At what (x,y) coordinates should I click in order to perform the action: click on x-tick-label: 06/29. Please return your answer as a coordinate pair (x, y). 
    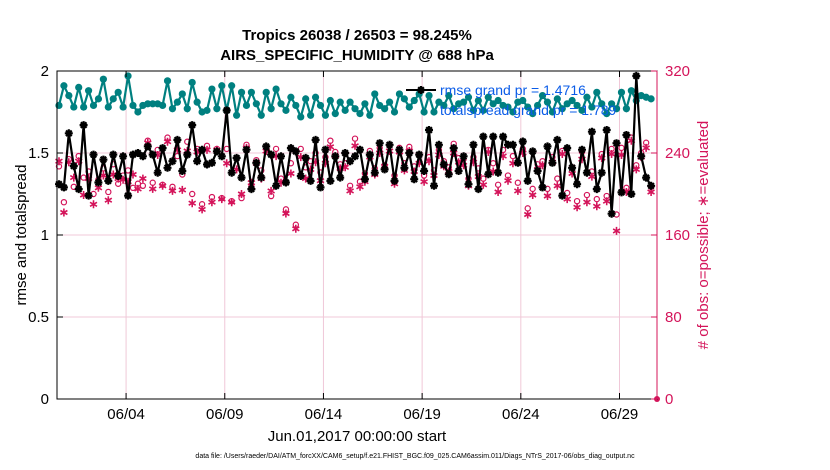
    Looking at the image, I should click on (620, 414).